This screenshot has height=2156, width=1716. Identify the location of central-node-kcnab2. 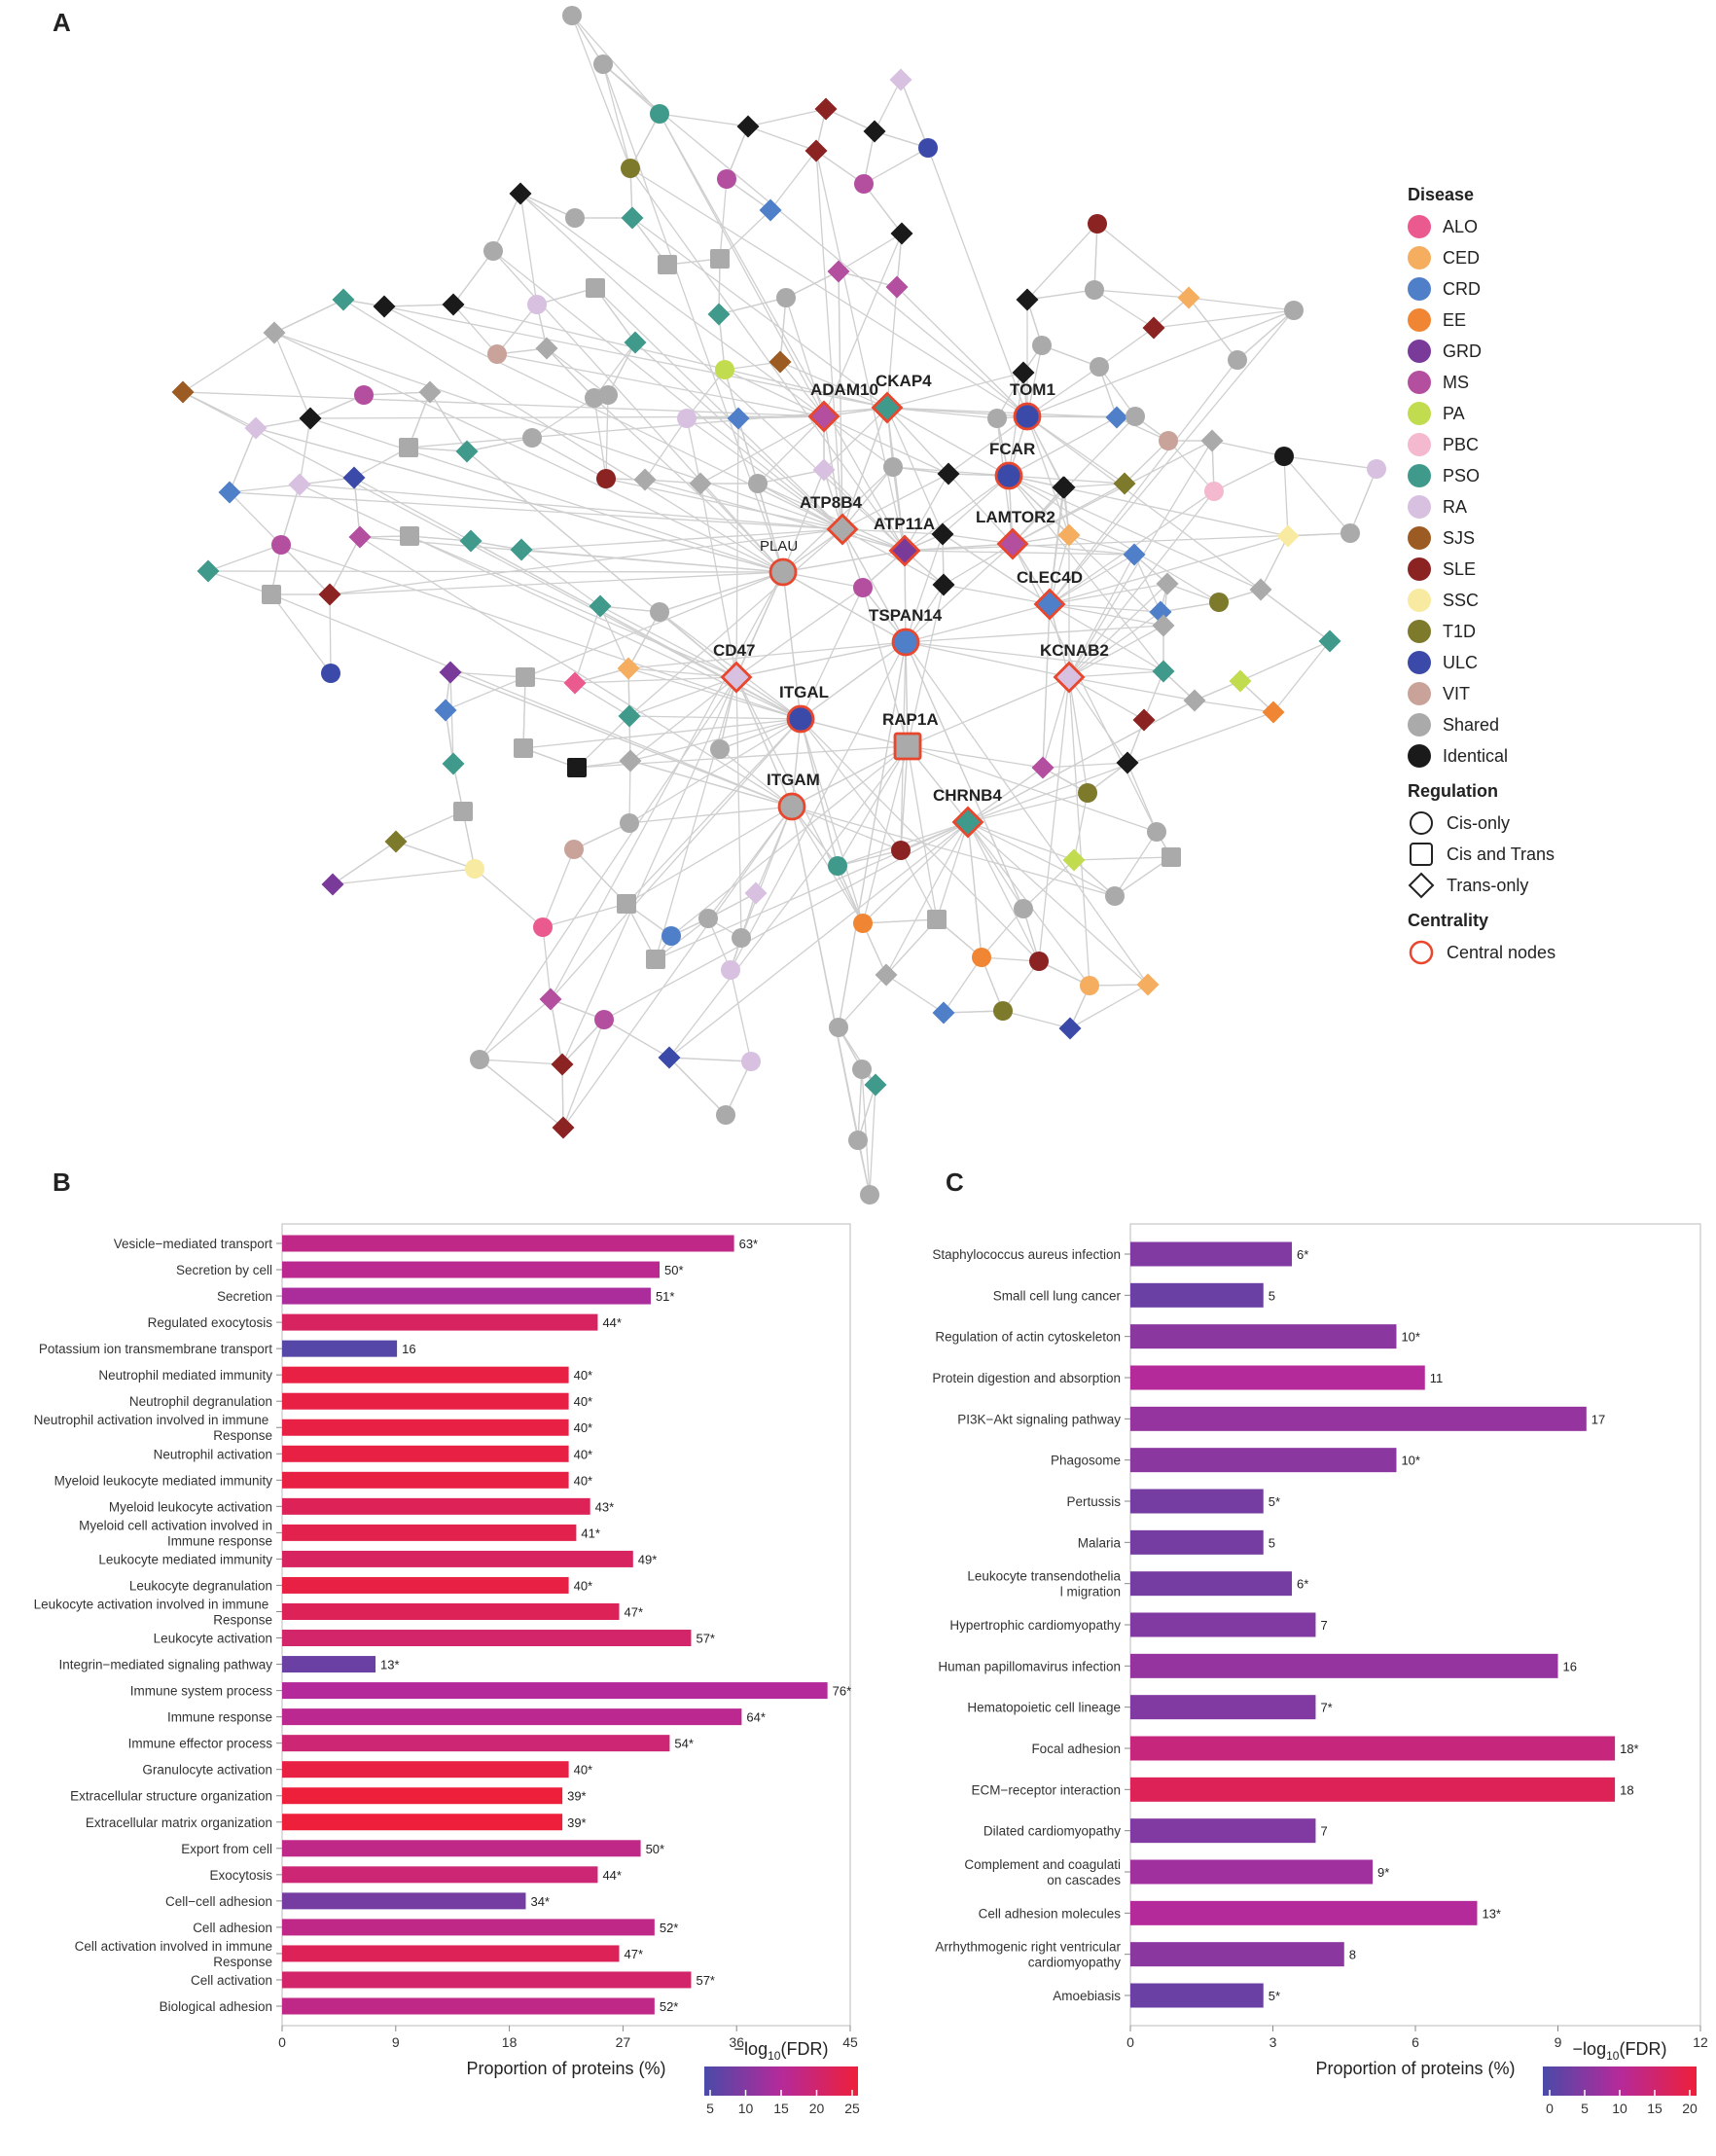
(1069, 677).